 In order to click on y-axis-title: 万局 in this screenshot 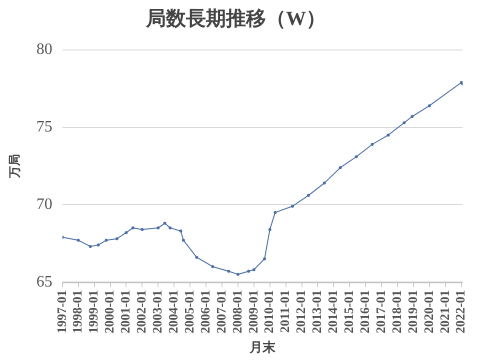, I will do `click(14, 167)`.